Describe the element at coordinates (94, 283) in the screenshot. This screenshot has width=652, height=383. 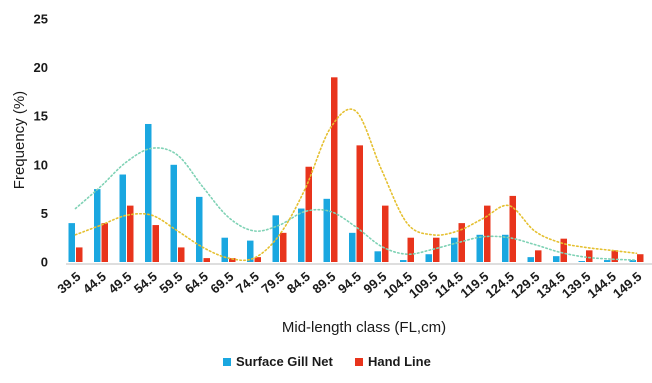
I see `x-tick-label: 44.5` at that location.